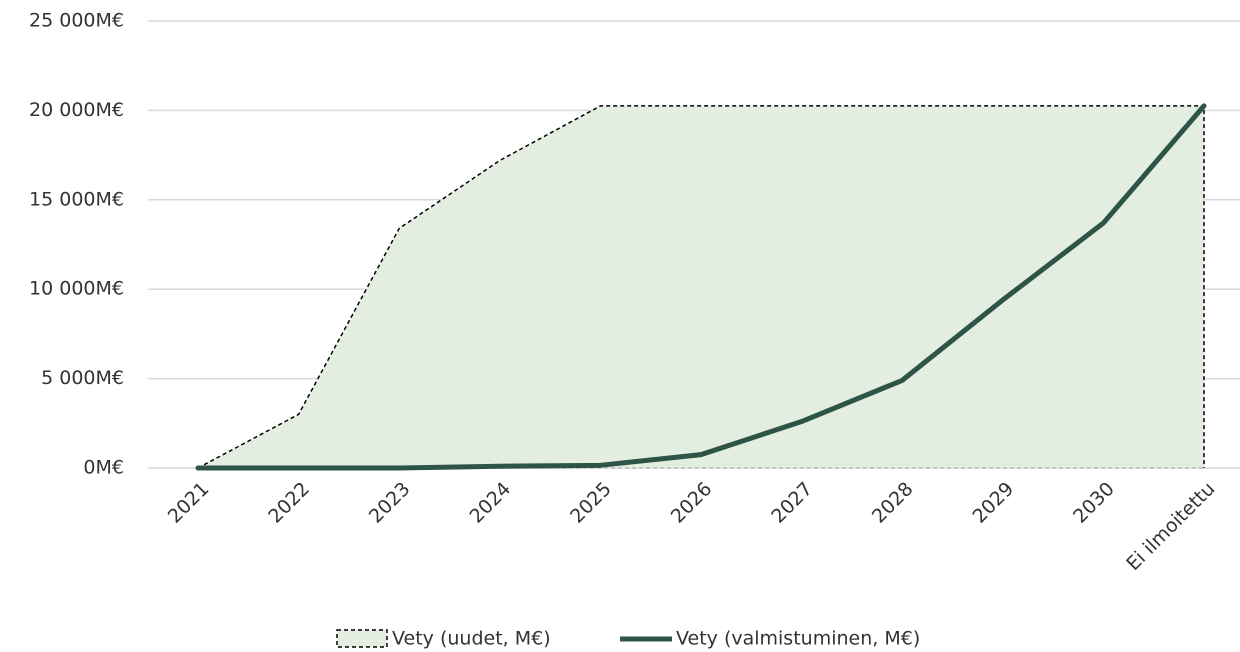  I want to click on y-tick-label: 0M€, so click(103, 468).